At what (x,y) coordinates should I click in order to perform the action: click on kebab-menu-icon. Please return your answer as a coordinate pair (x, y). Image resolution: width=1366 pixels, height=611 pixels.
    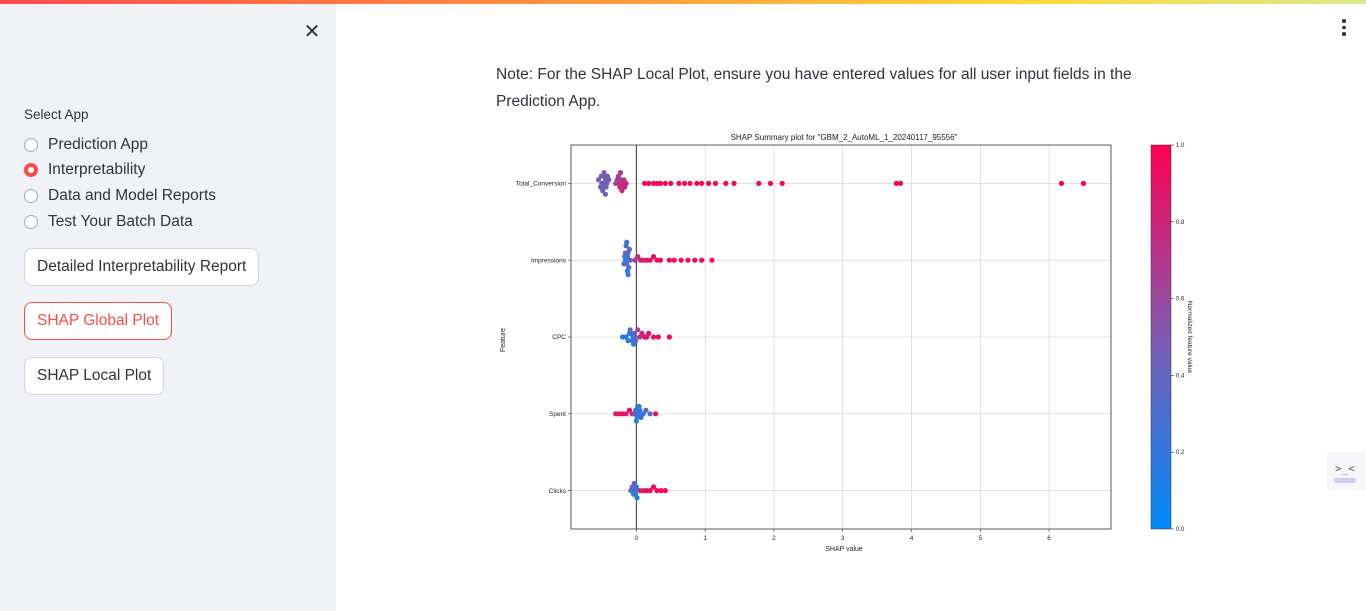
    Looking at the image, I should click on (1344, 28).